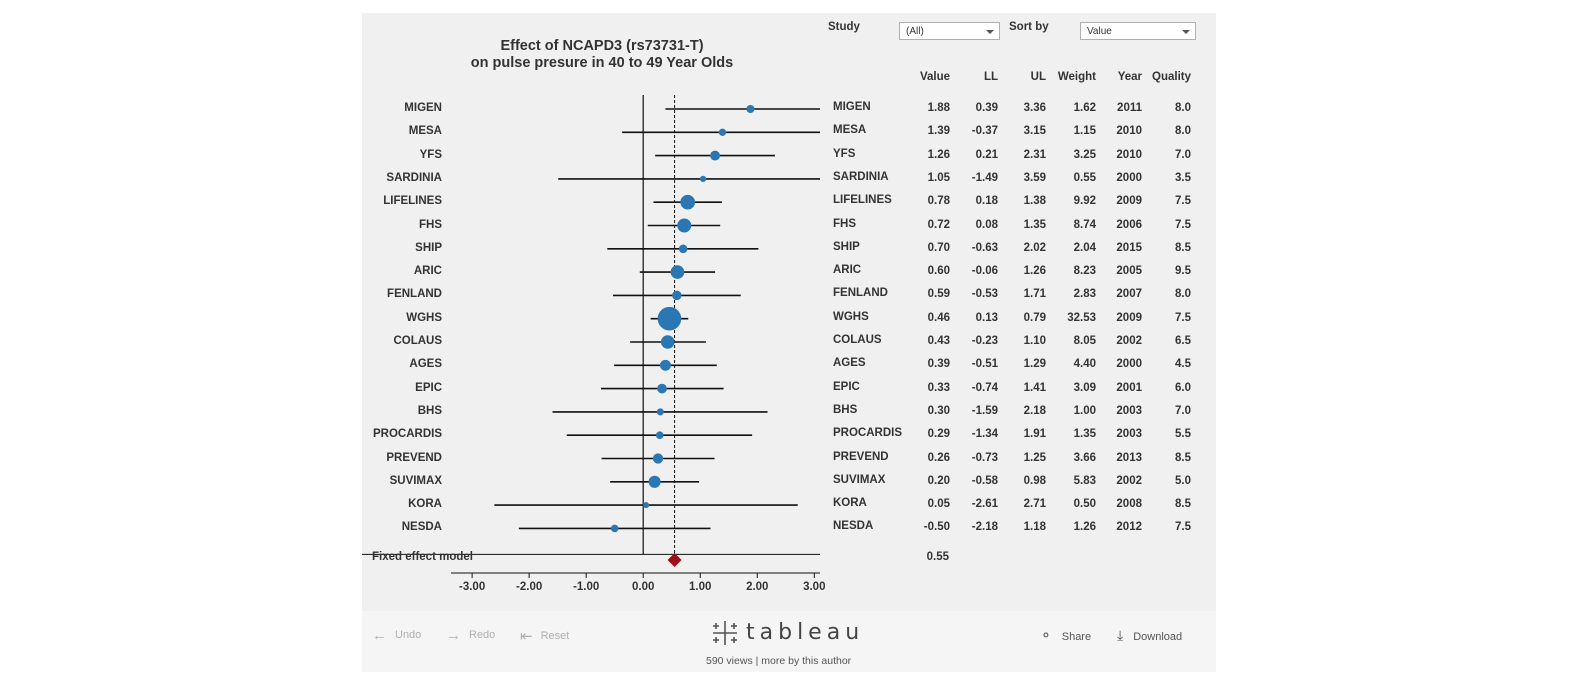 The width and height of the screenshot is (1580, 689). Describe the element at coordinates (938, 201) in the screenshot. I see `cell-value: 0.78` at that location.